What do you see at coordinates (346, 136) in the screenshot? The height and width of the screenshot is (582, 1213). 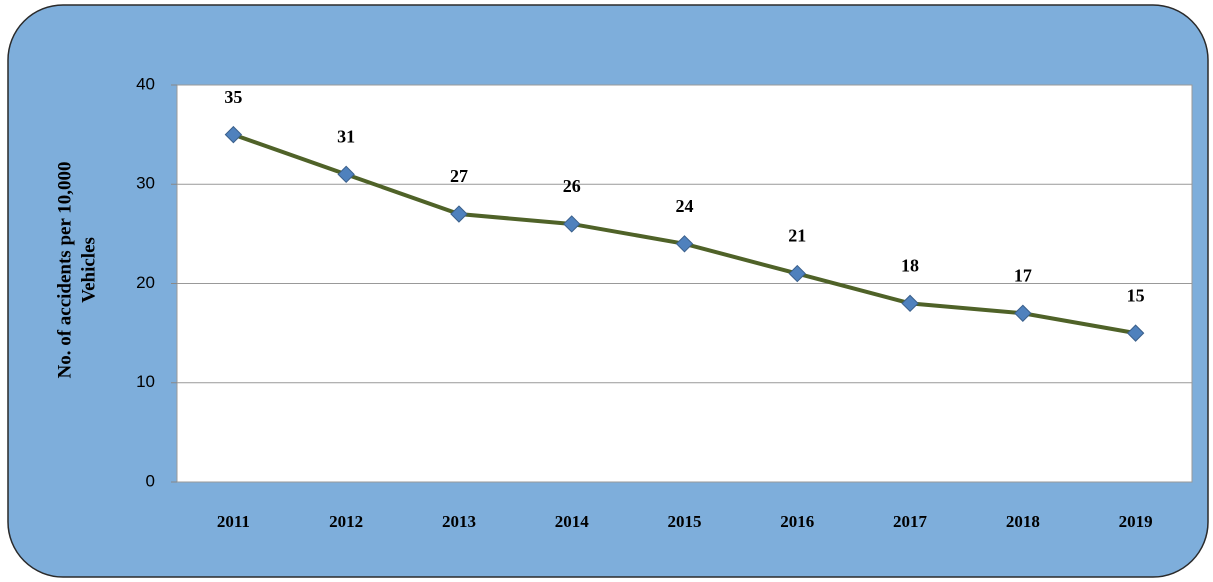 I see `data-label: 31` at bounding box center [346, 136].